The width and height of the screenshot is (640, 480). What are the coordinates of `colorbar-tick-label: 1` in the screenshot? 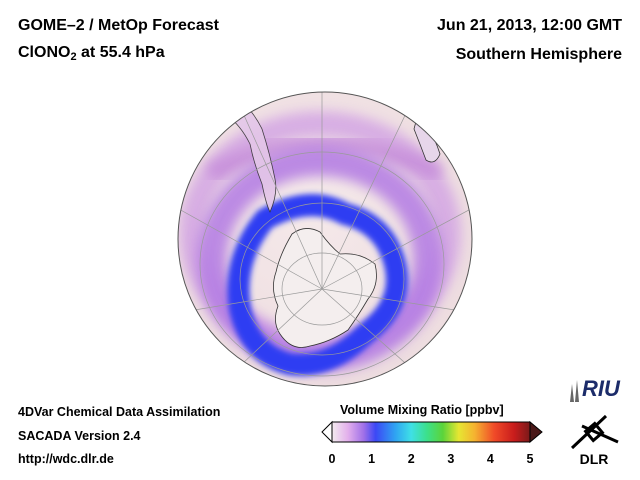 It's located at (372, 459).